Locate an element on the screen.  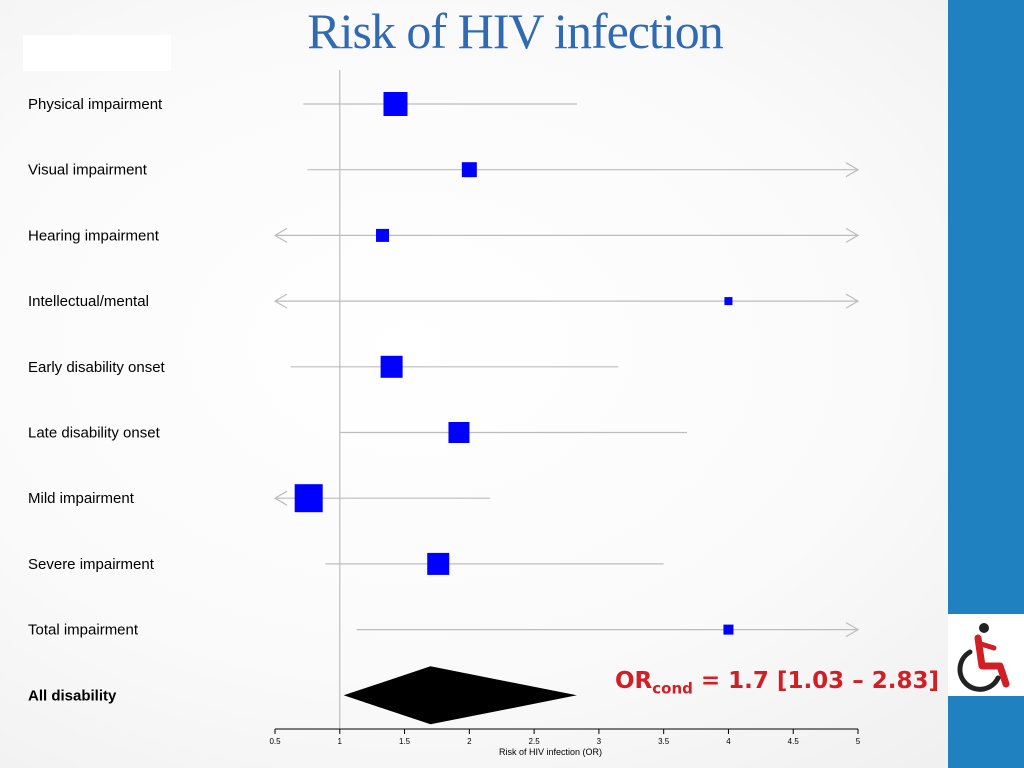
x-tick-label: 1 is located at coordinates (340, 741).